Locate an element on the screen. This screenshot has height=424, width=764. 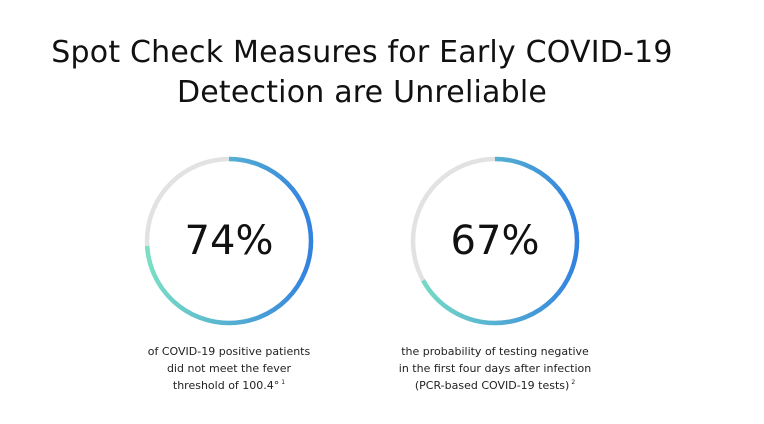
caption-1-line-3-text: threshold of 100.4° is located at coordinates (226, 385).